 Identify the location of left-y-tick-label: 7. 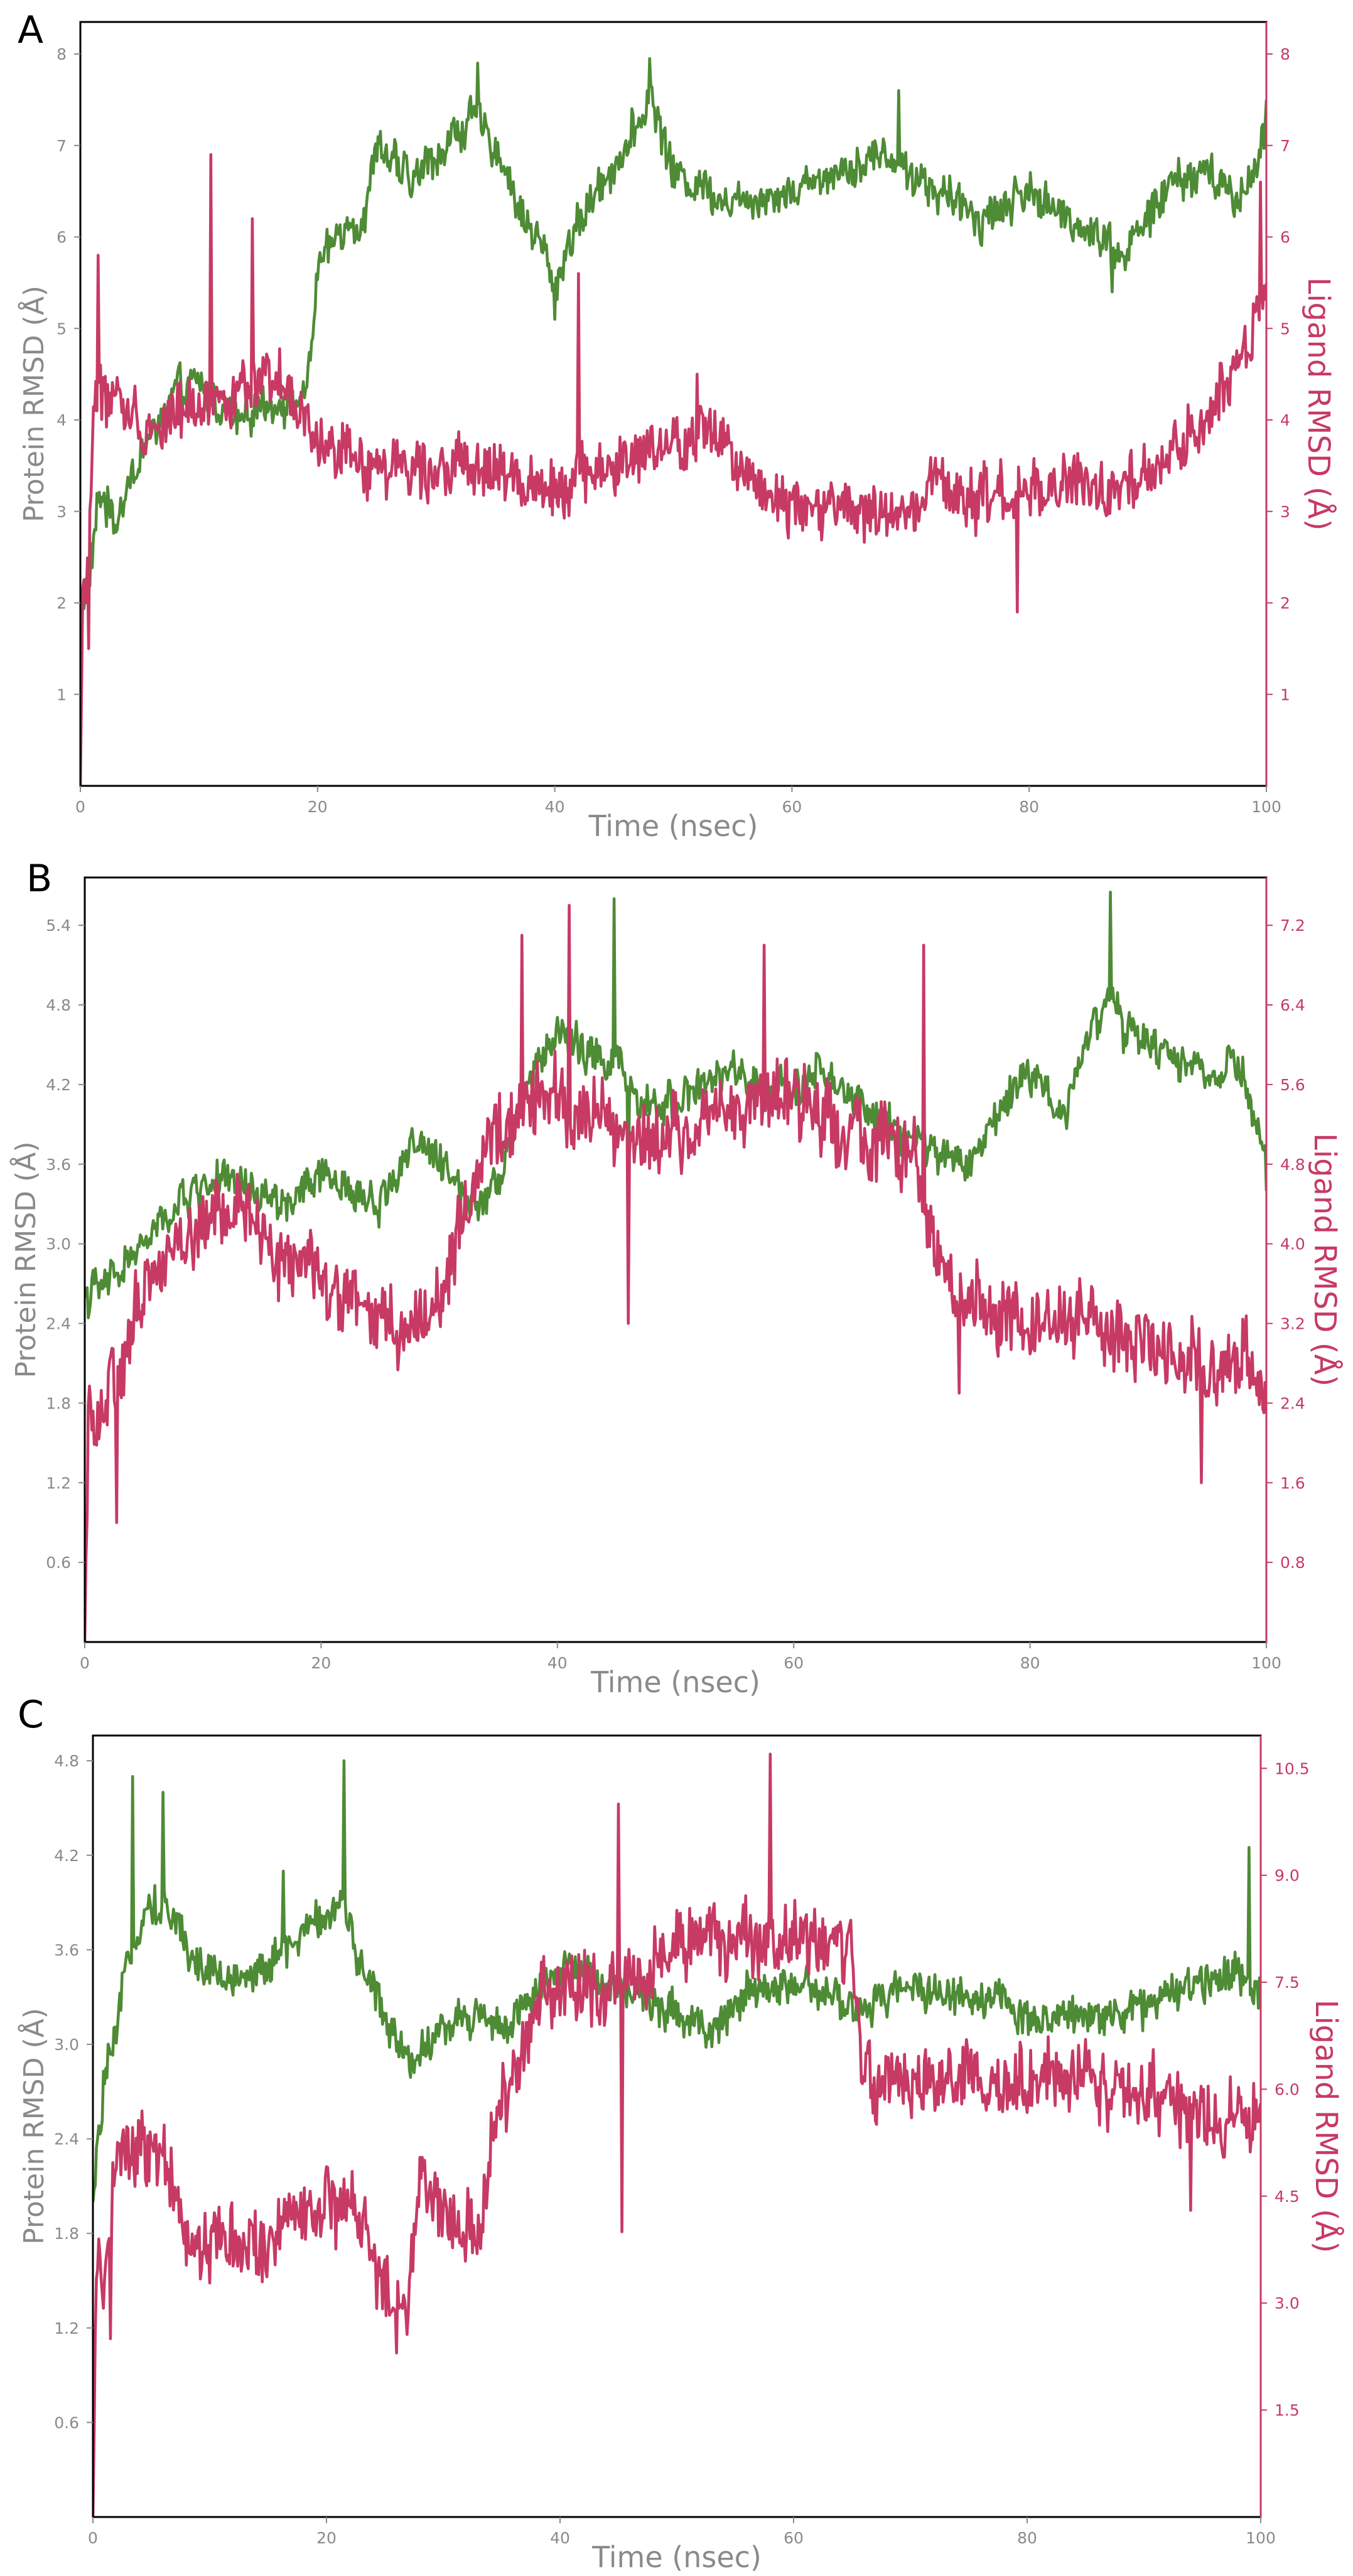
(62, 146).